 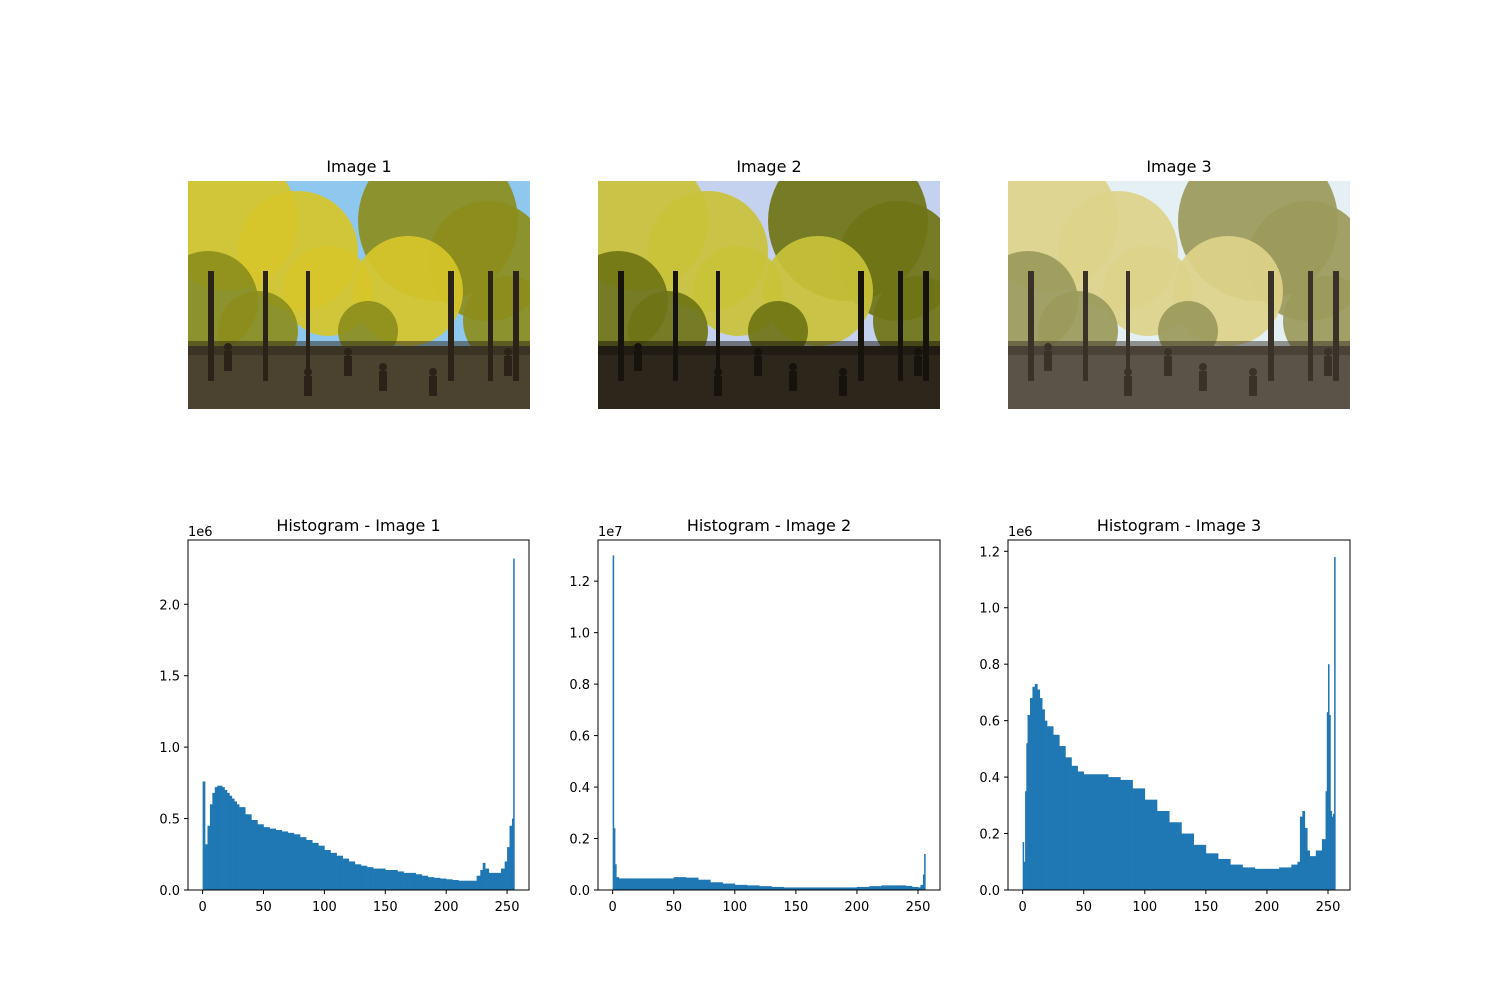 What do you see at coordinates (579, 685) in the screenshot?
I see `y-tick-label: 0.8` at bounding box center [579, 685].